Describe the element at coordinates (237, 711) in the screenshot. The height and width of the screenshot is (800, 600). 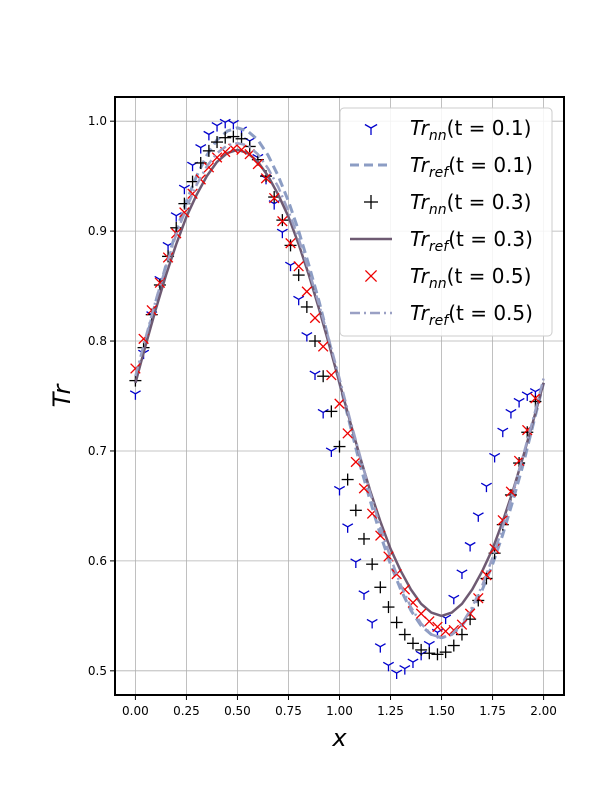
I see `x-tick-label: 0.50` at that location.